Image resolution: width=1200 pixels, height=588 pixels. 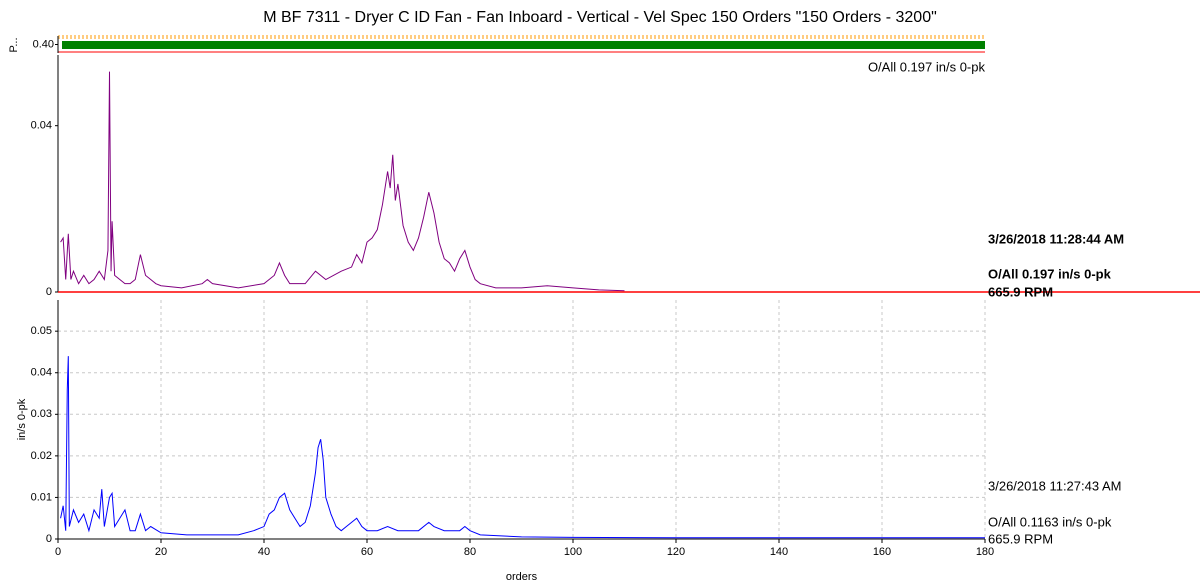 What do you see at coordinates (43, 44) in the screenshot?
I see `y-tick-label: 0.40` at bounding box center [43, 44].